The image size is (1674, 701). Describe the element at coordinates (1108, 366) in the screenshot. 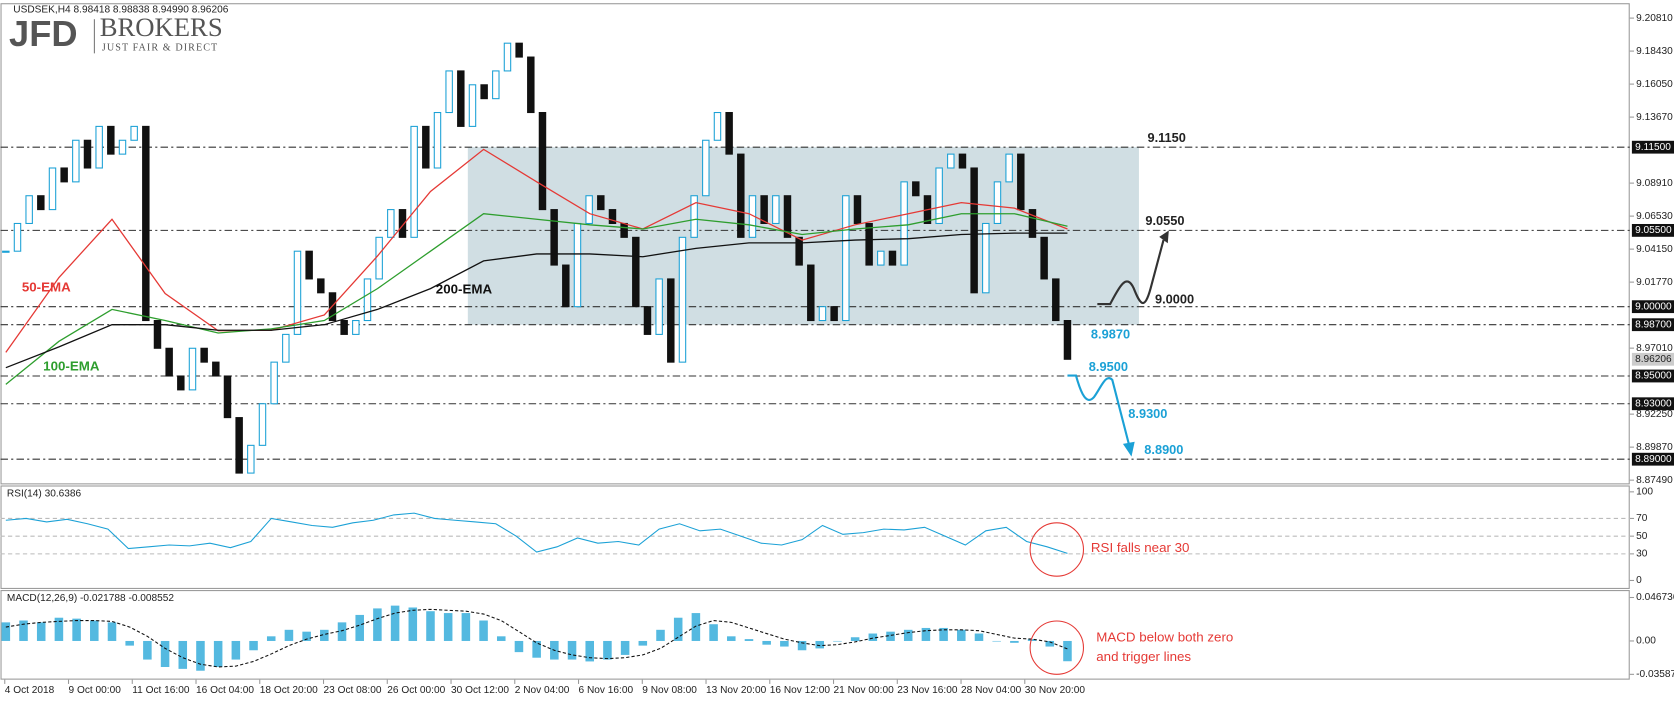

I see `level-label: 8.9500` at that location.